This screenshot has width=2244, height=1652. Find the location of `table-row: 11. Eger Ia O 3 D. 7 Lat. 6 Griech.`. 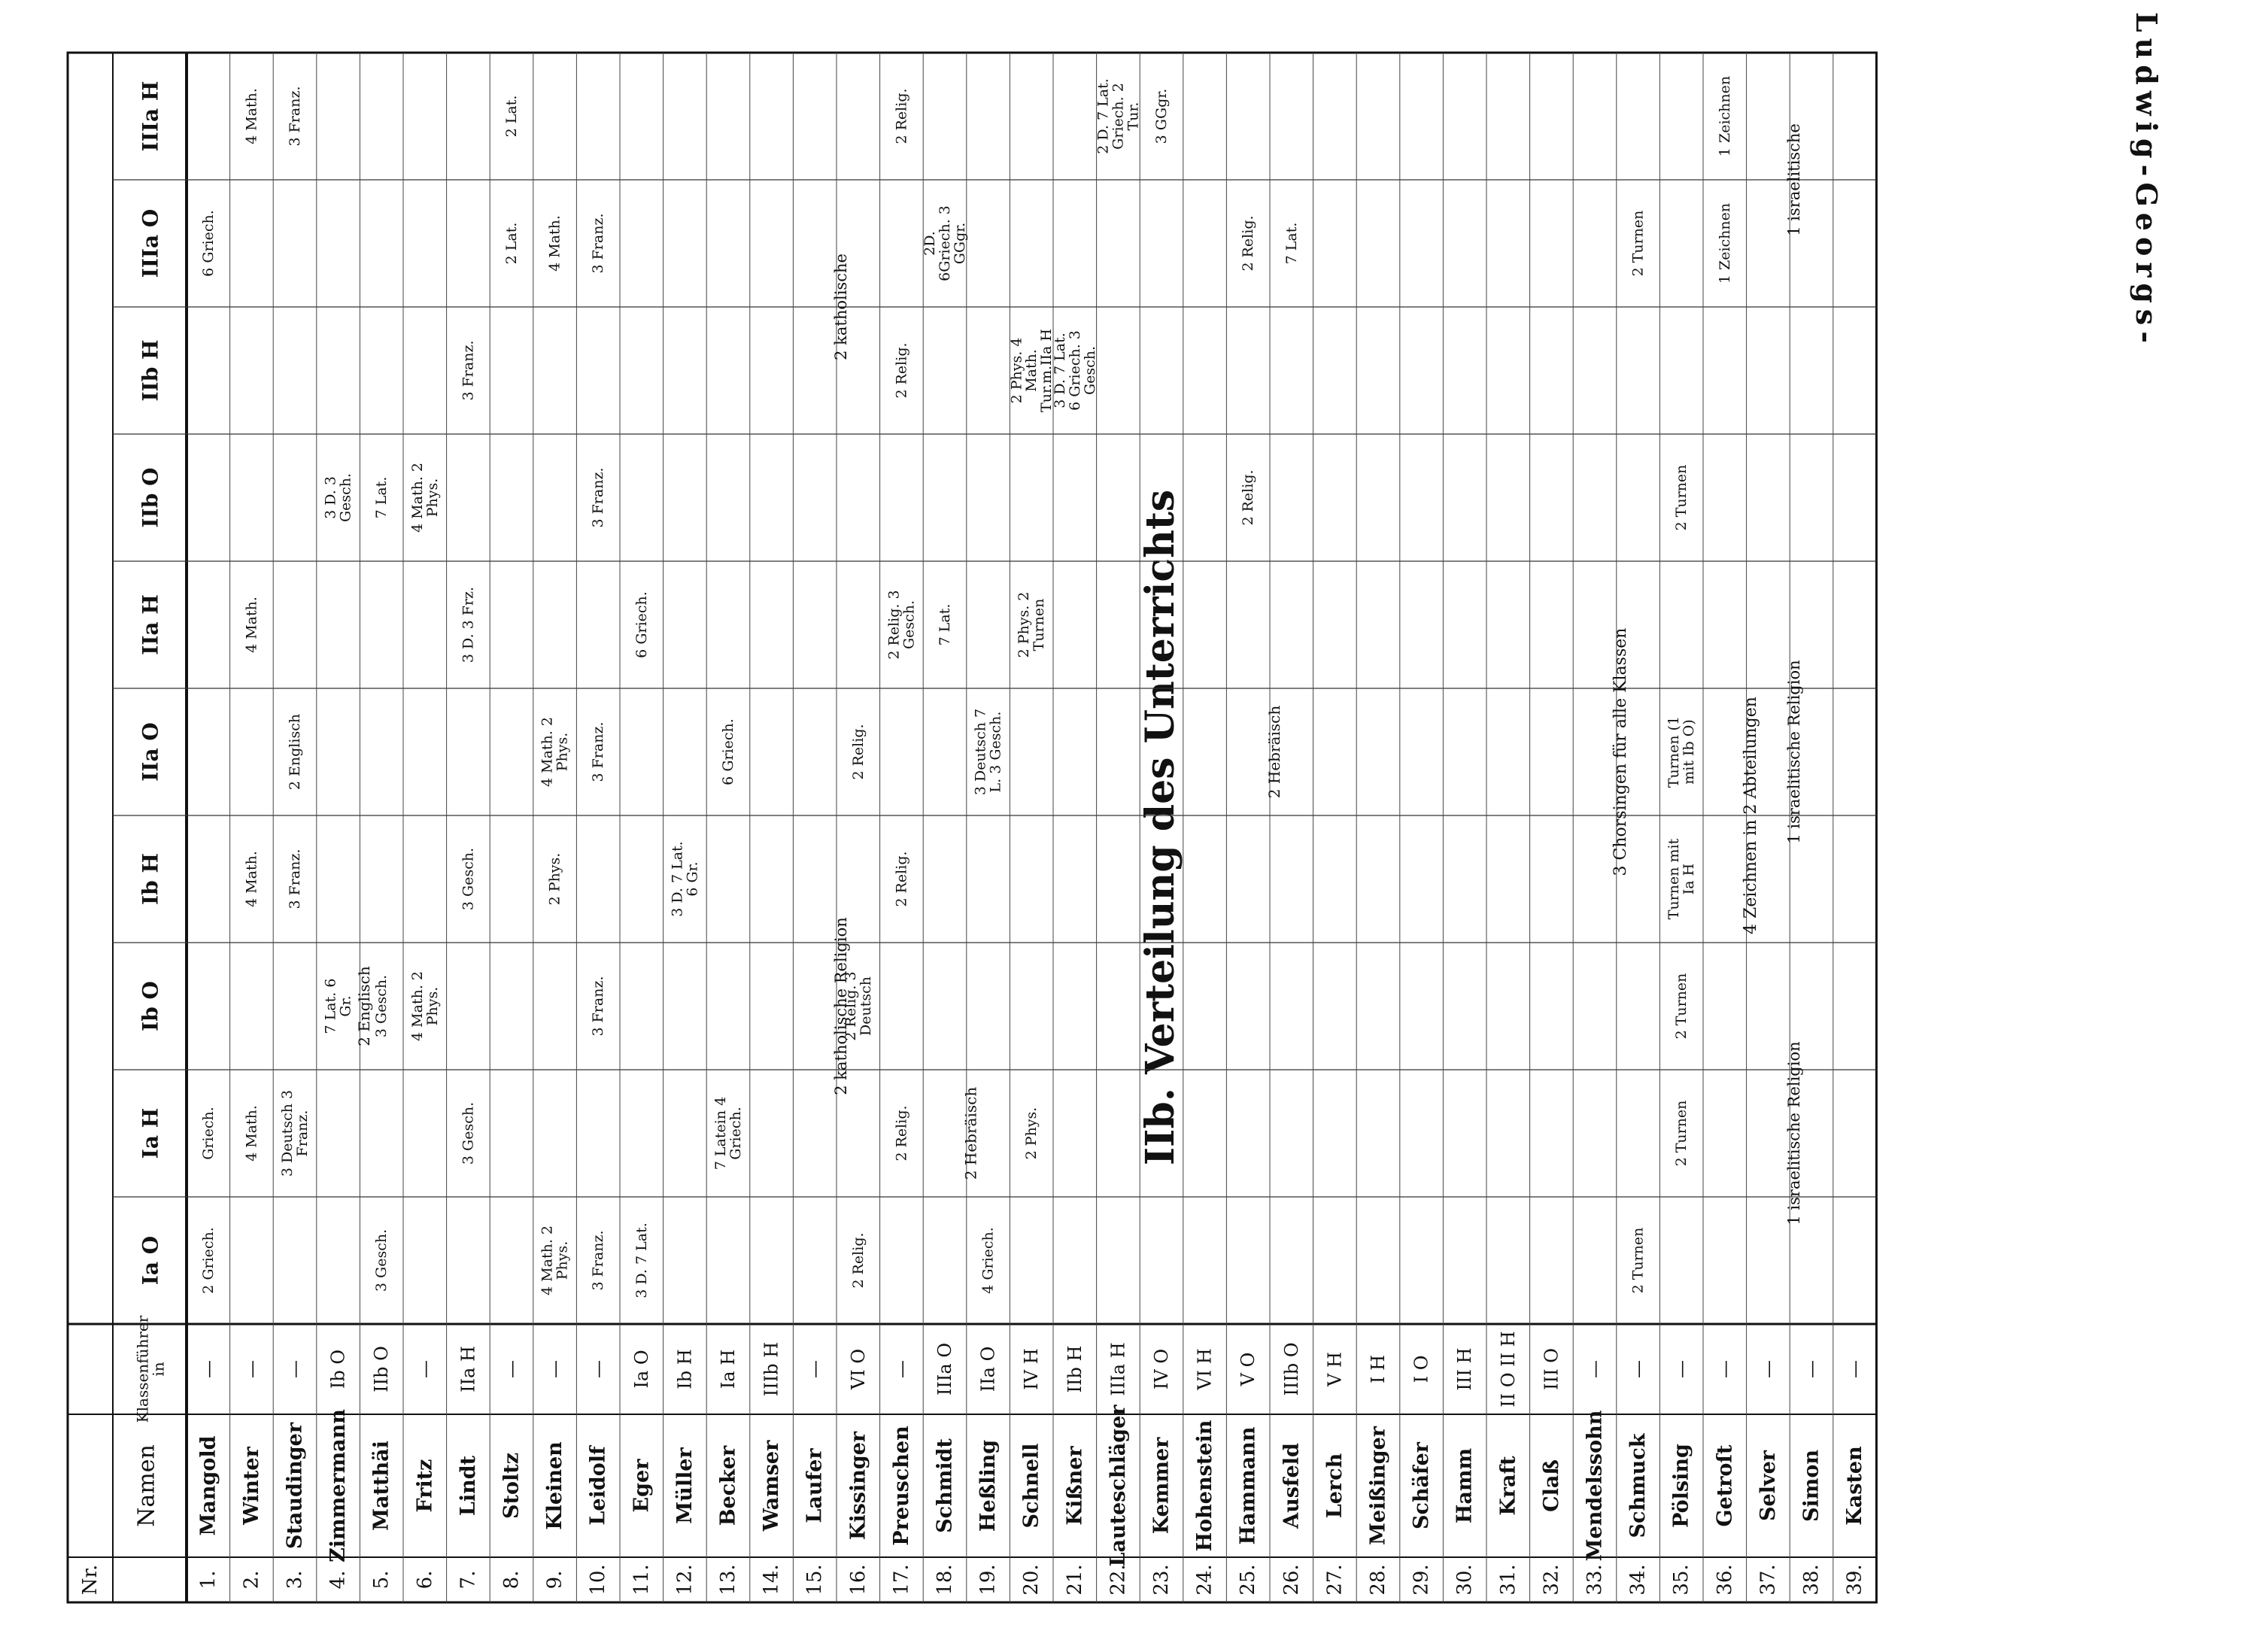

table-row: 11. Eger Ia O 3 D. 7 Lat. 6 Griech. is located at coordinates (641, 1094).